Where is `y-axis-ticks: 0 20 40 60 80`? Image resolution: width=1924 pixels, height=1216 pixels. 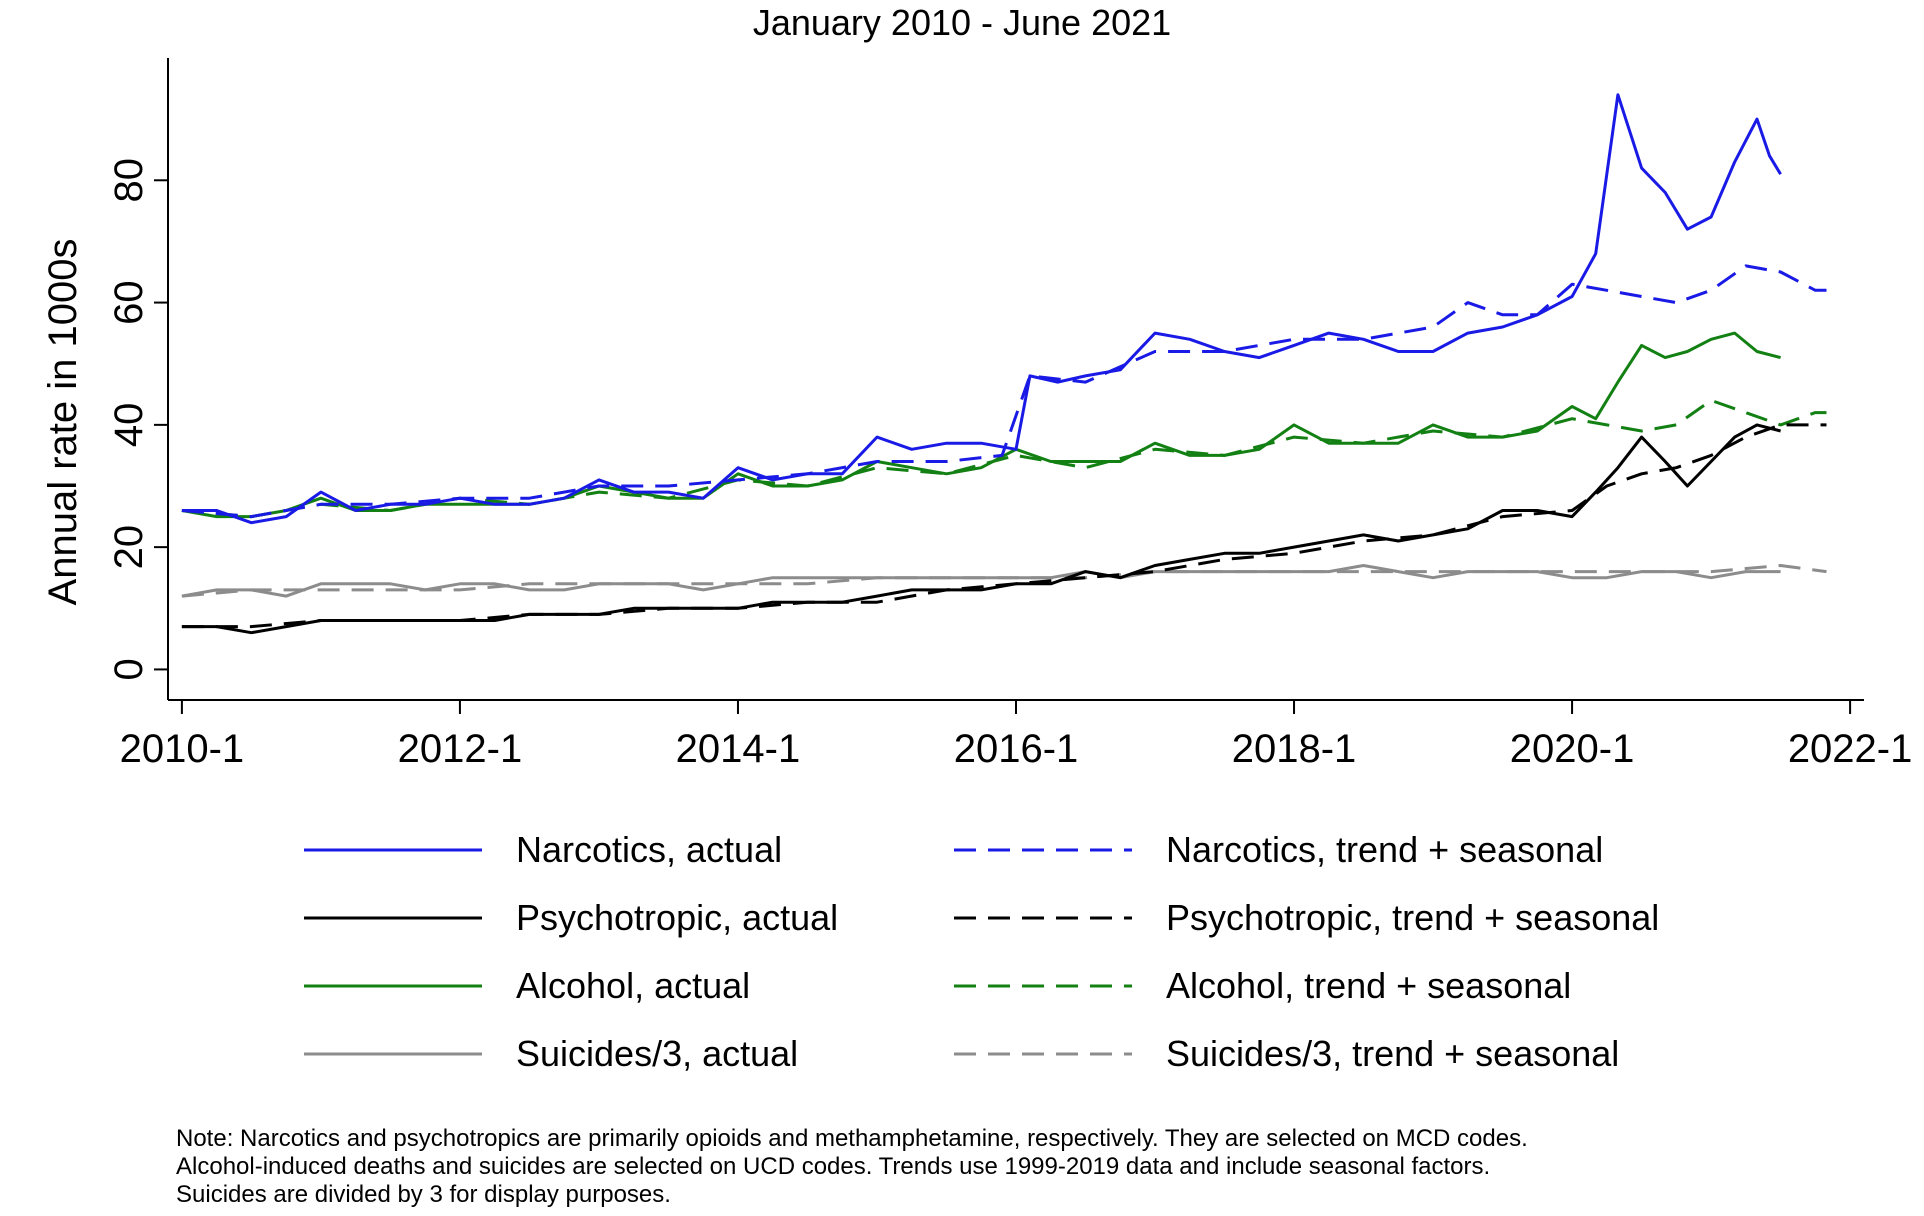
y-axis-ticks: 0 20 40 60 80 is located at coordinates (137, 419).